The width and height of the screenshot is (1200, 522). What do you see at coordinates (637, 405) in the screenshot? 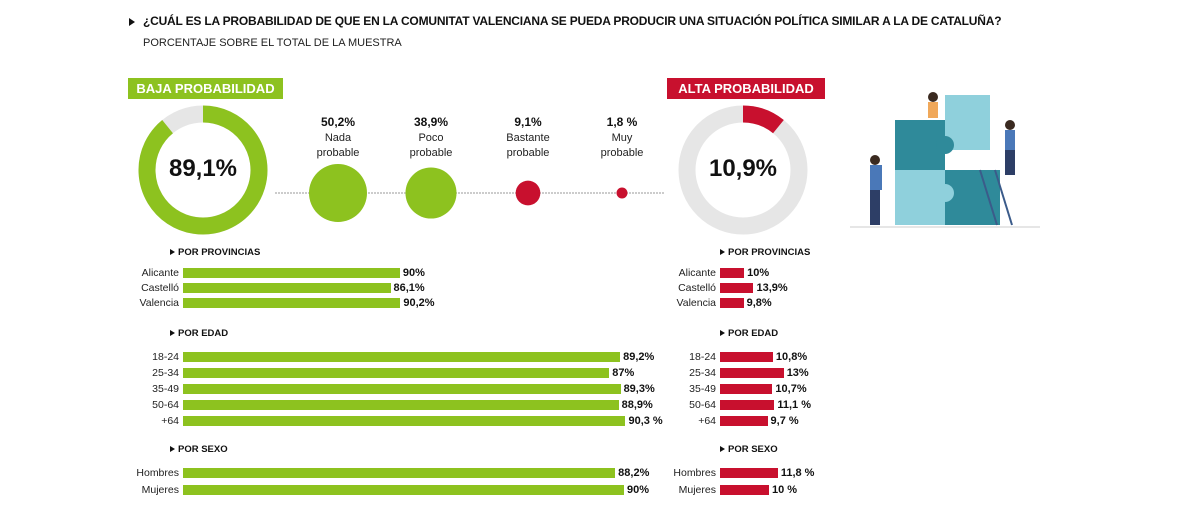
I see `baja-bar-value: 88,9%` at bounding box center [637, 405].